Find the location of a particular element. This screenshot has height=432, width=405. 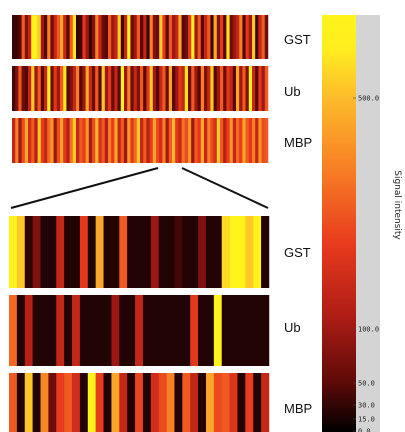

overview-panel-mbp is located at coordinates (140, 140).